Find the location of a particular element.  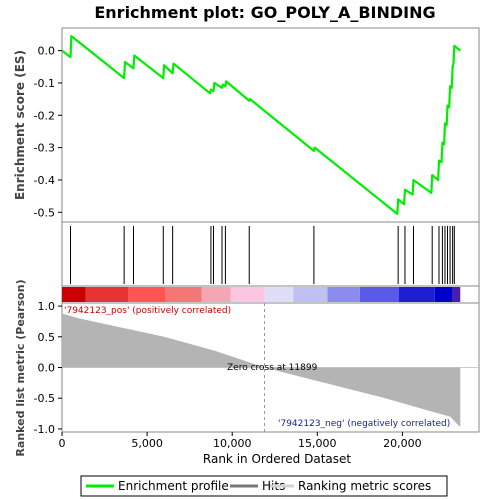

metric-y-tick-label: 1.0 is located at coordinates (47, 306).